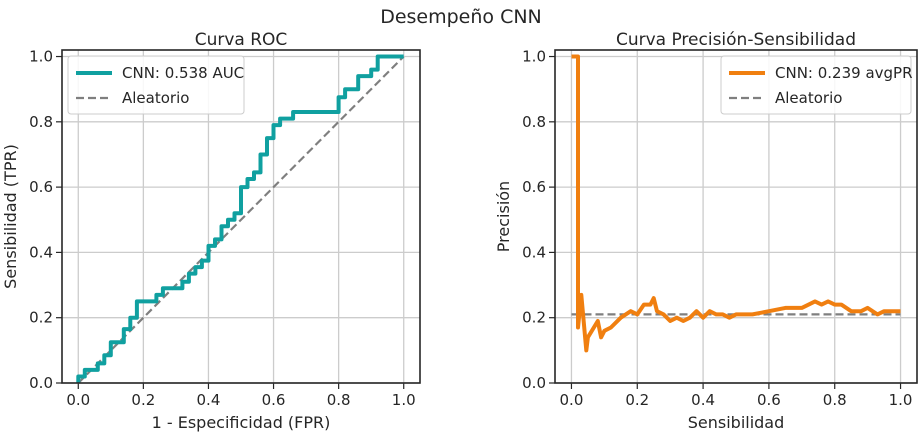  I want to click on panel-title: Curva ROC, so click(241, 40).